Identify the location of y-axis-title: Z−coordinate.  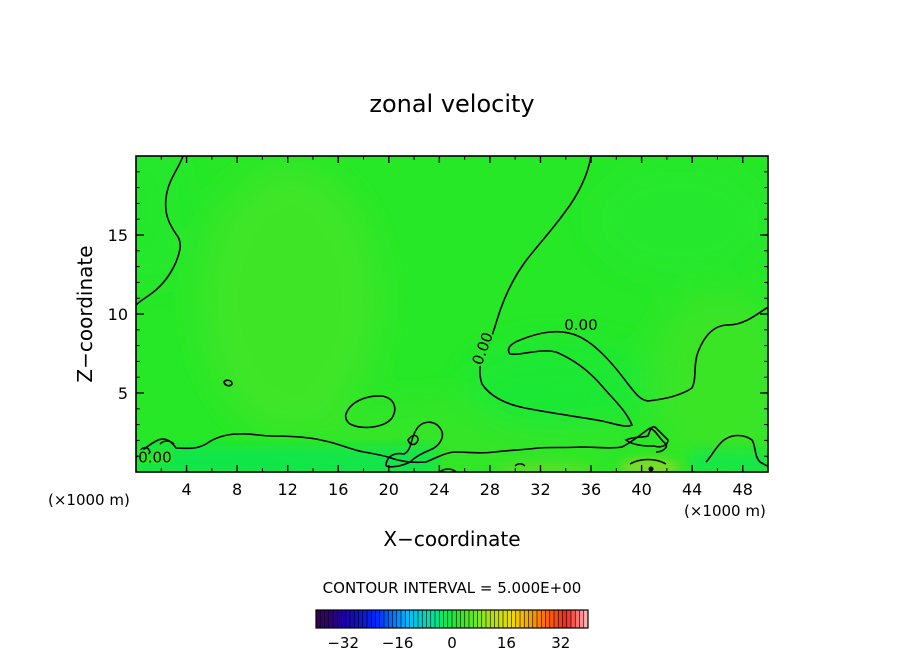
(85, 313).